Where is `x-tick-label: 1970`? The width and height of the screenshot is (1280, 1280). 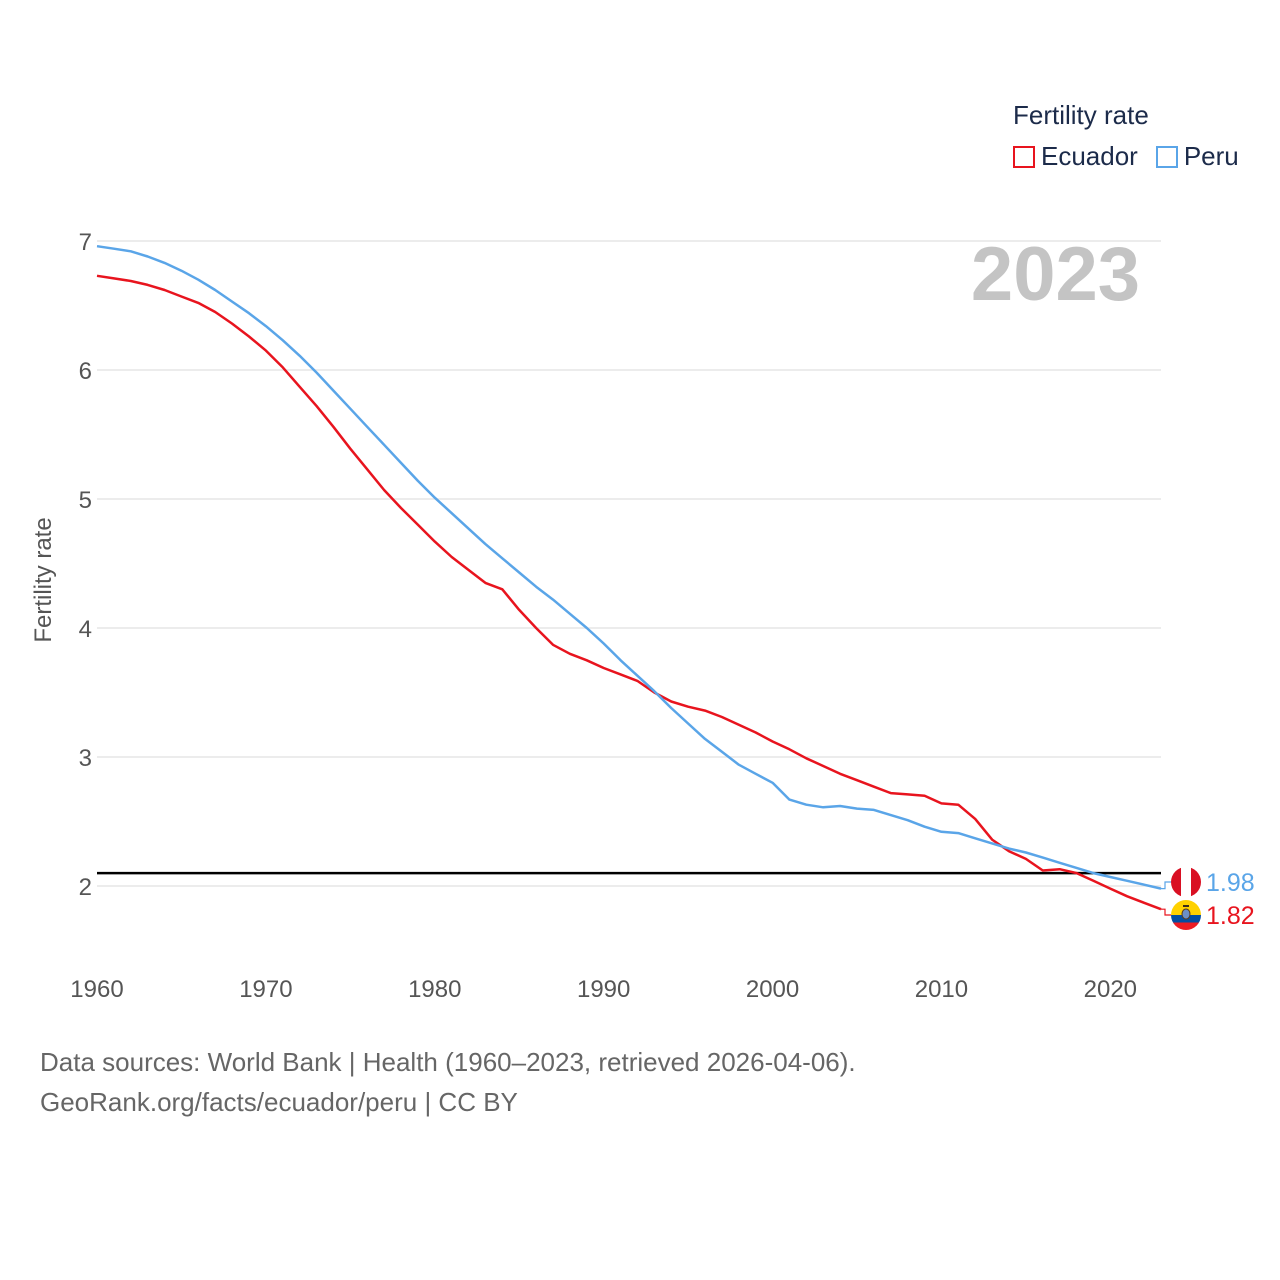 x-tick-label: 1970 is located at coordinates (265, 989).